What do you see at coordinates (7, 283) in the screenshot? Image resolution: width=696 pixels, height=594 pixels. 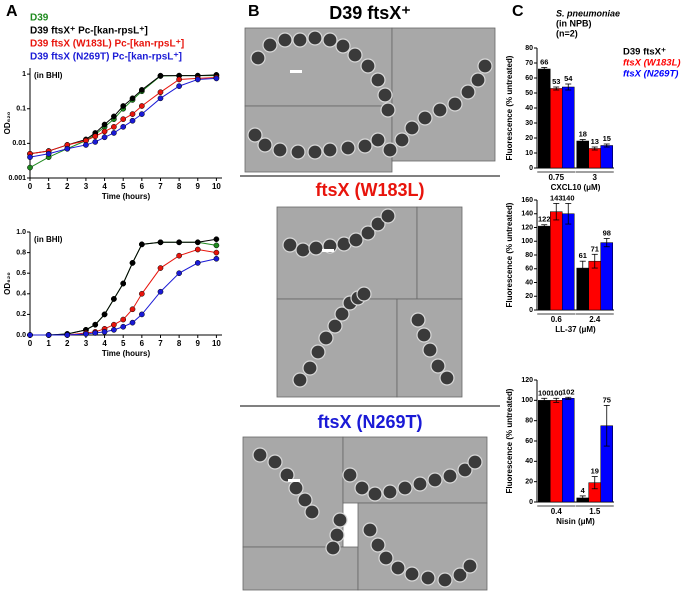 I see `y-axis-label: OD₆₂₀` at bounding box center [7, 283].